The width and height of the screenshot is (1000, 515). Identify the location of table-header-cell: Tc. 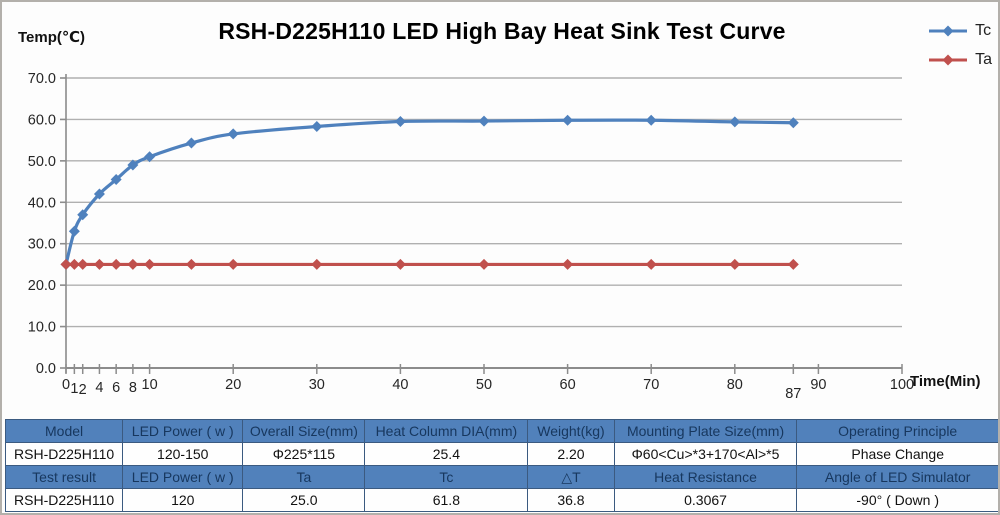
(446, 477).